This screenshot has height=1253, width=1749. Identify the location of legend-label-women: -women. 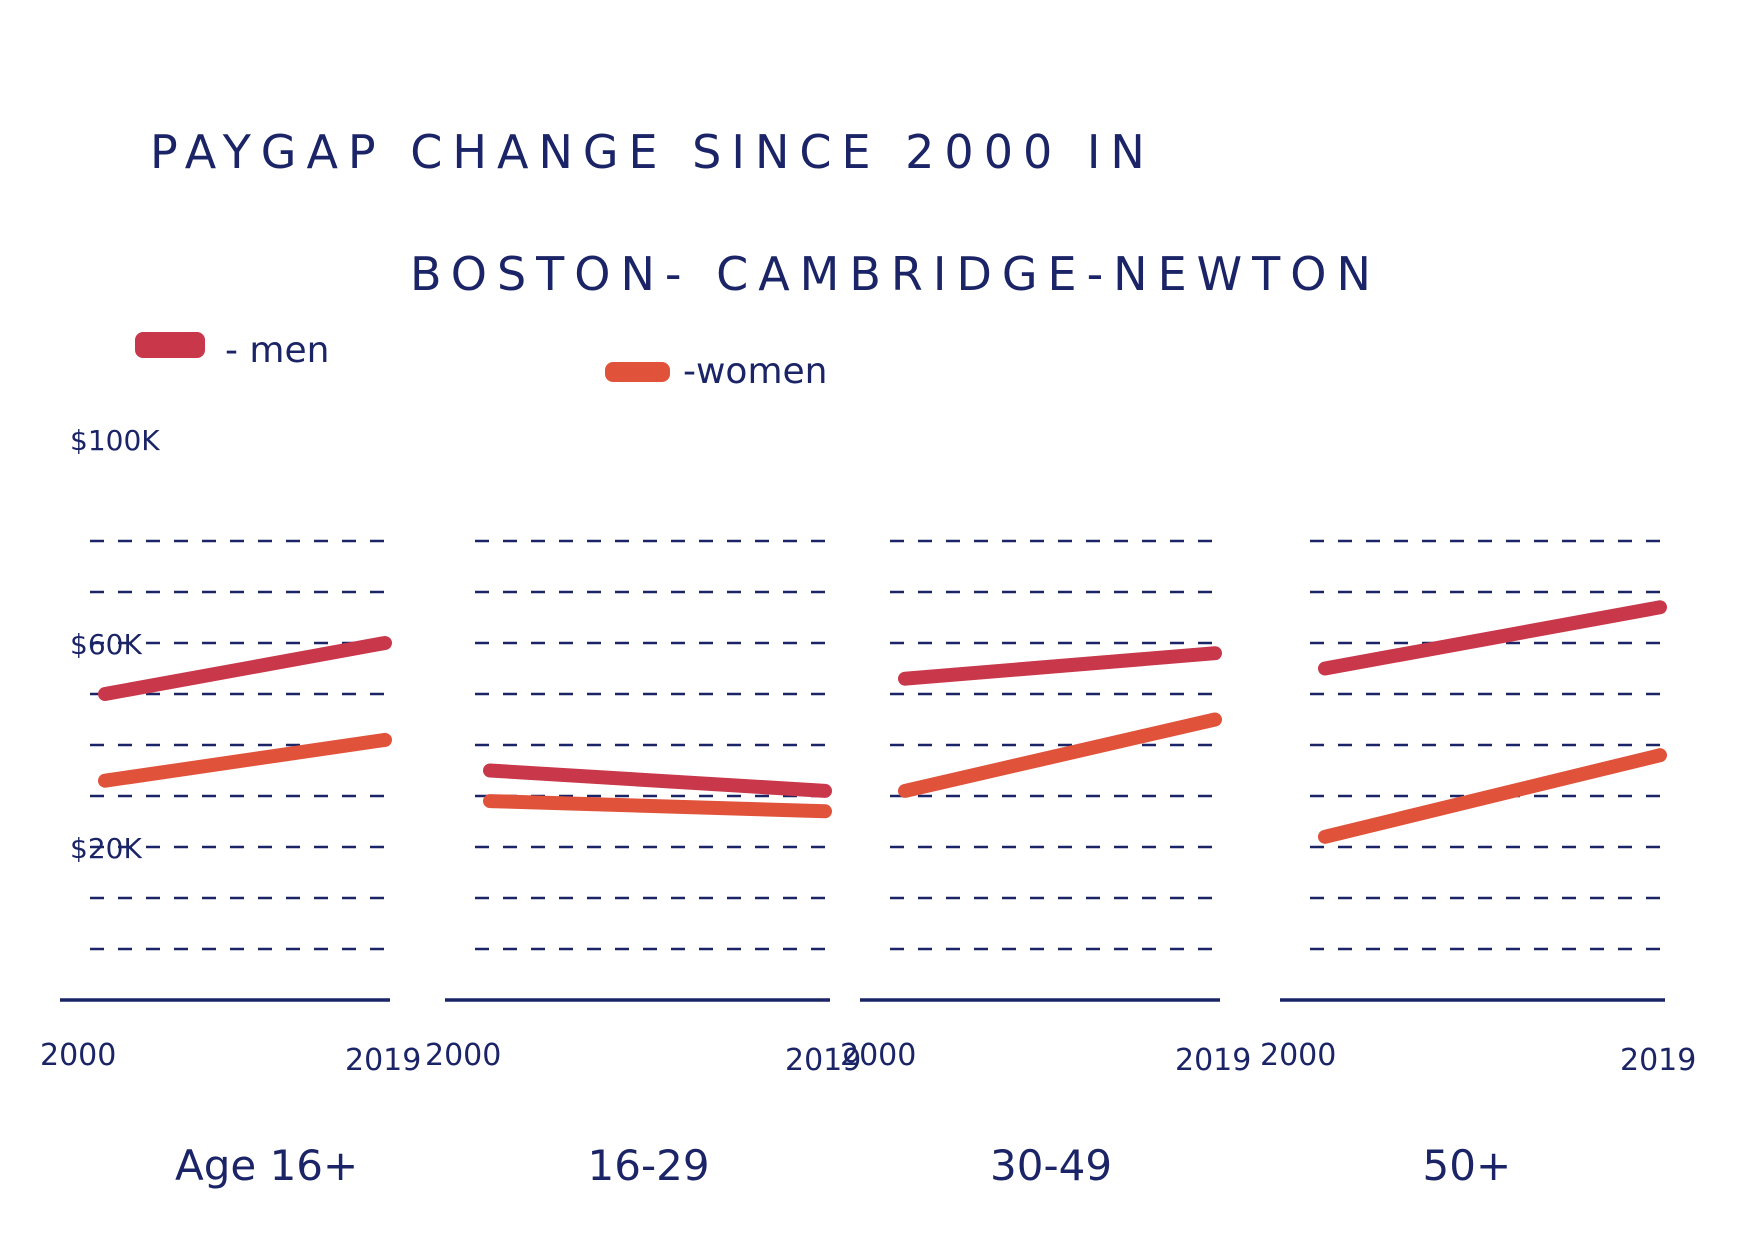
(755, 371).